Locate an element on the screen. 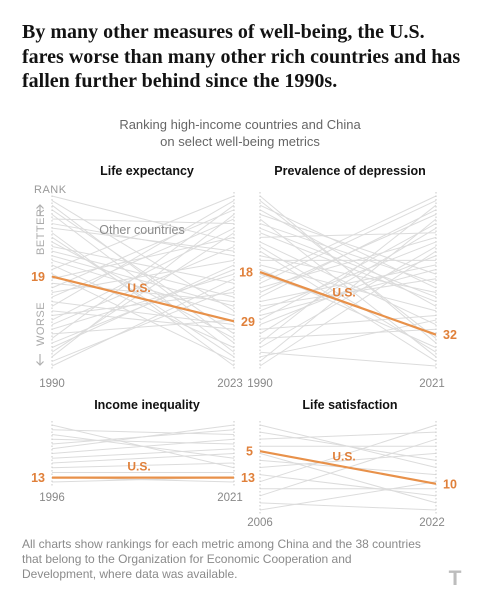  us-end-value-label: 13 is located at coordinates (248, 478).